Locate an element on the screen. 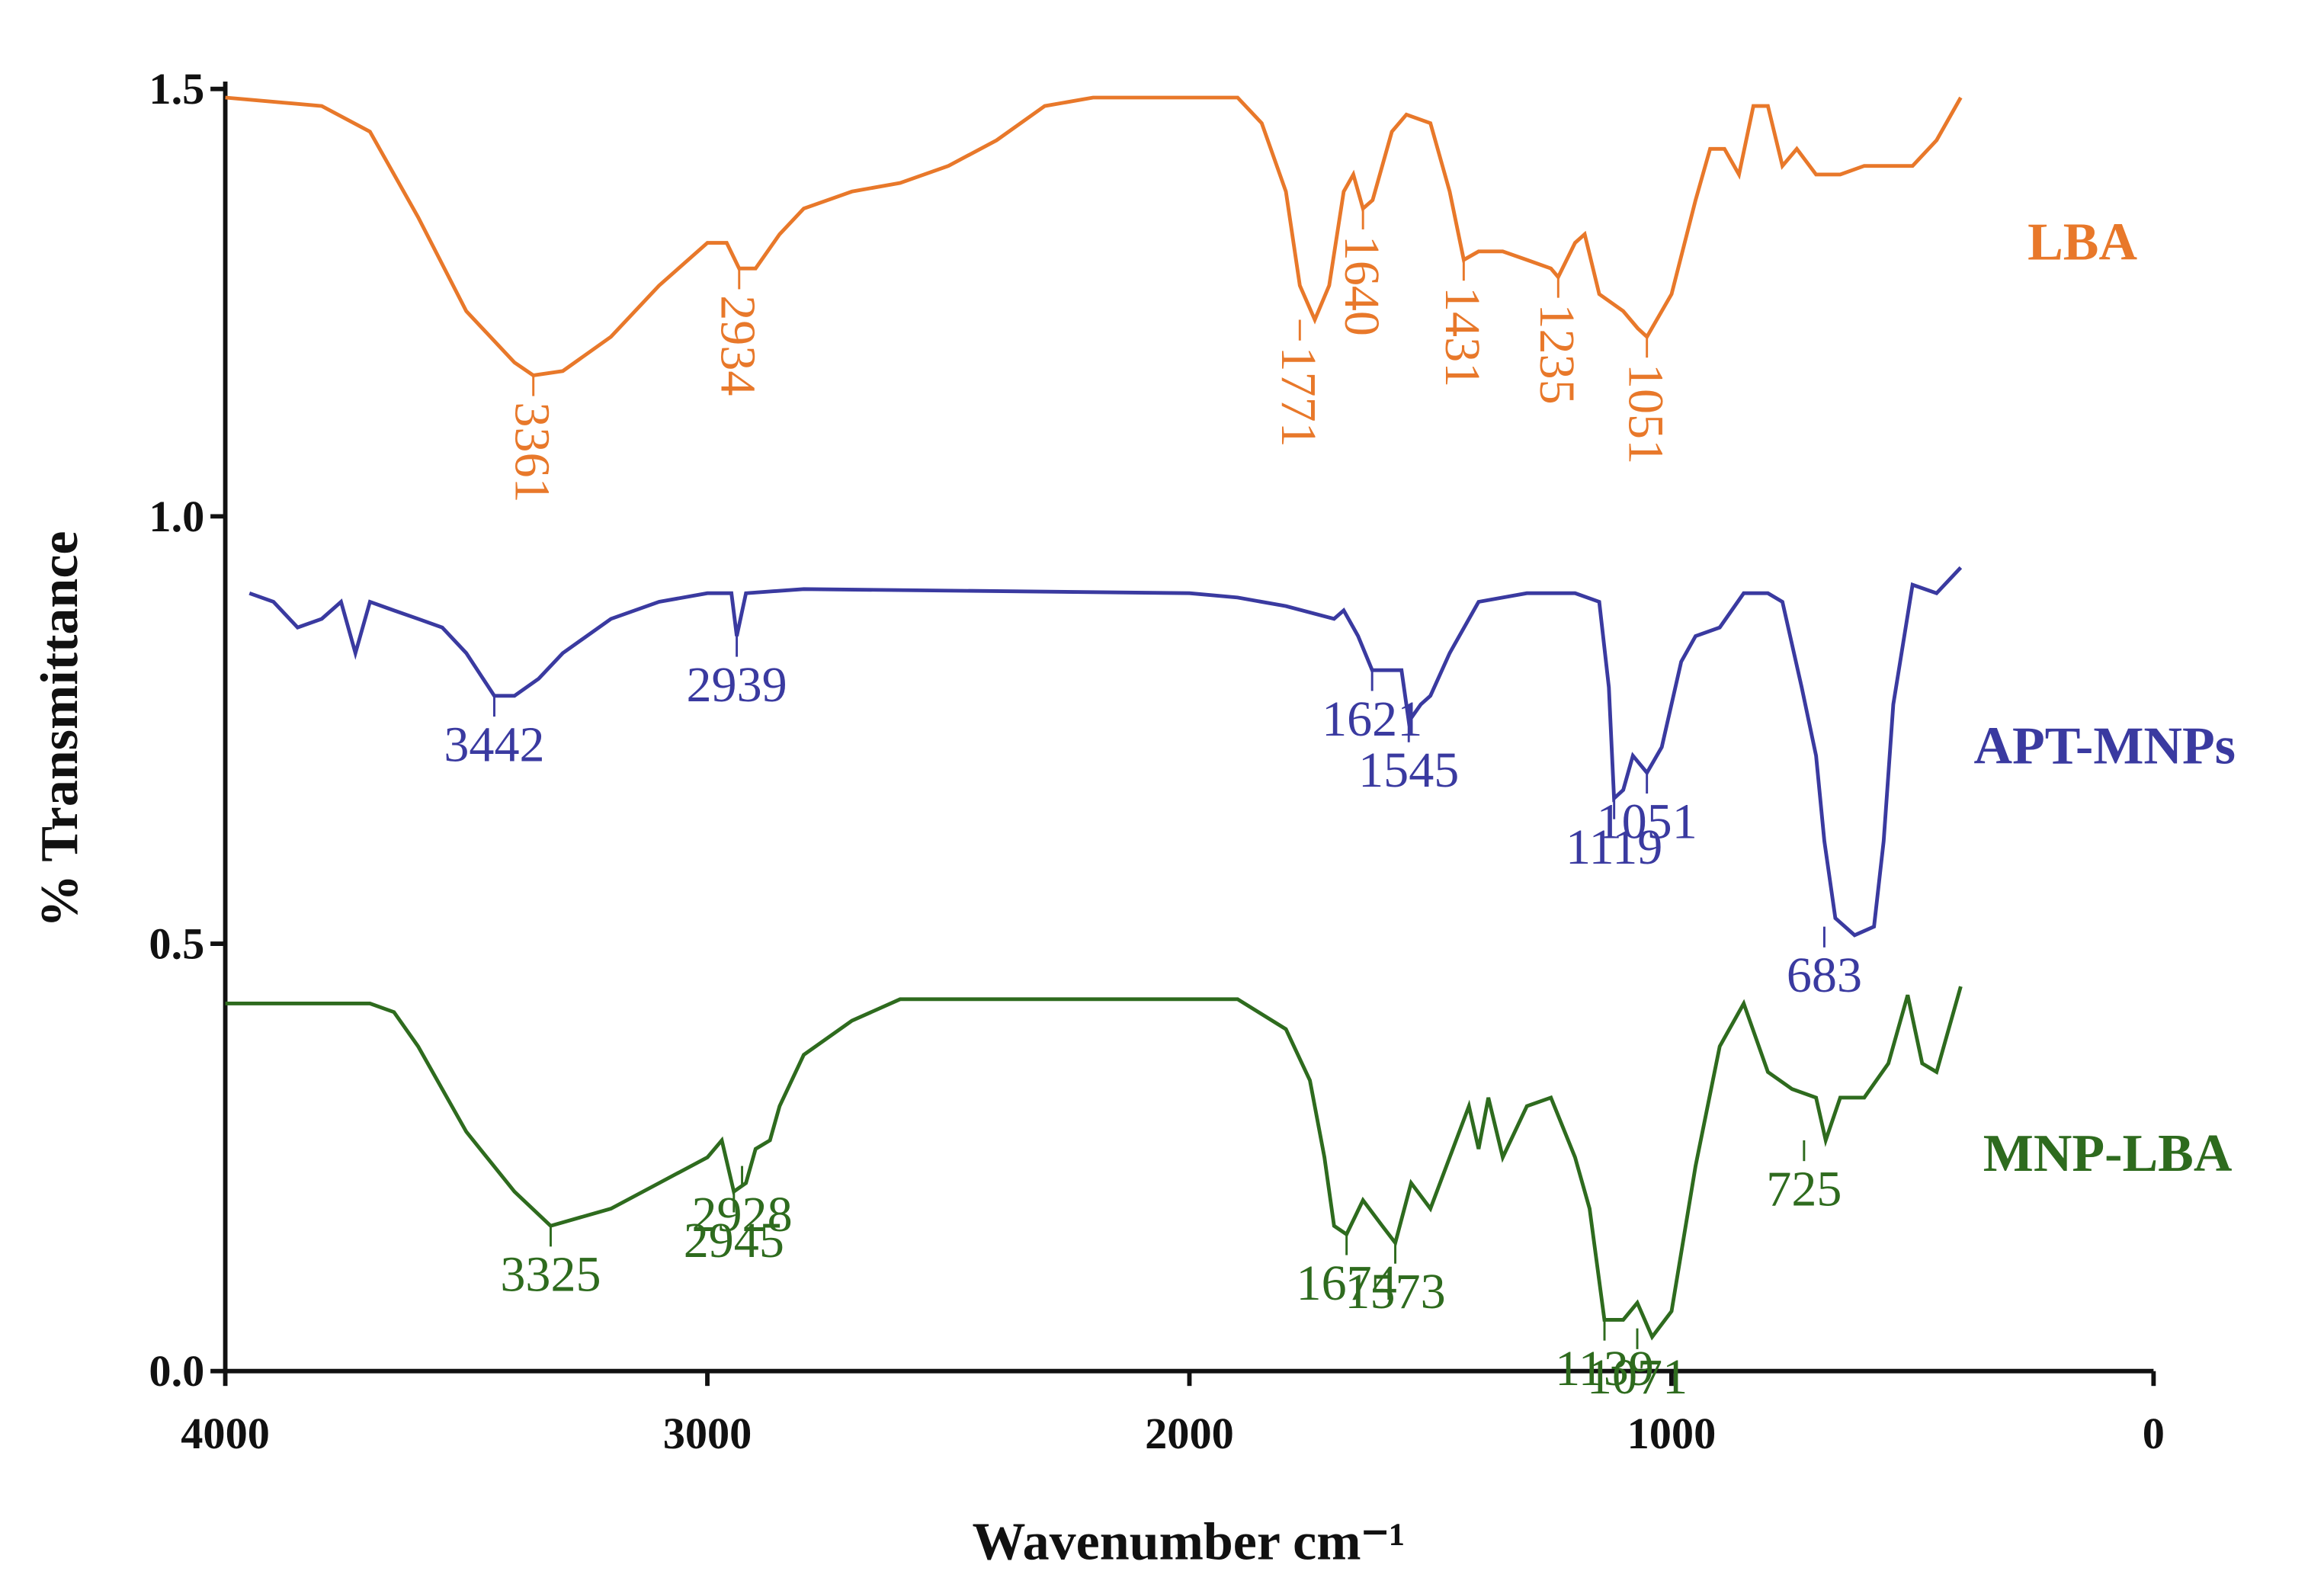  y-tick-label: 0.5 is located at coordinates (176, 943).